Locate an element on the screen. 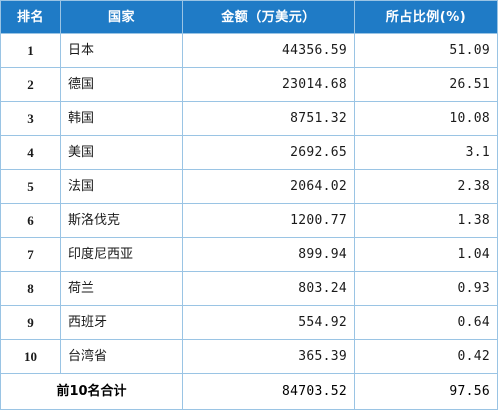 This screenshot has height=410, width=500. table-row: 10 台湾省 365.39 0.42 is located at coordinates (249, 356).